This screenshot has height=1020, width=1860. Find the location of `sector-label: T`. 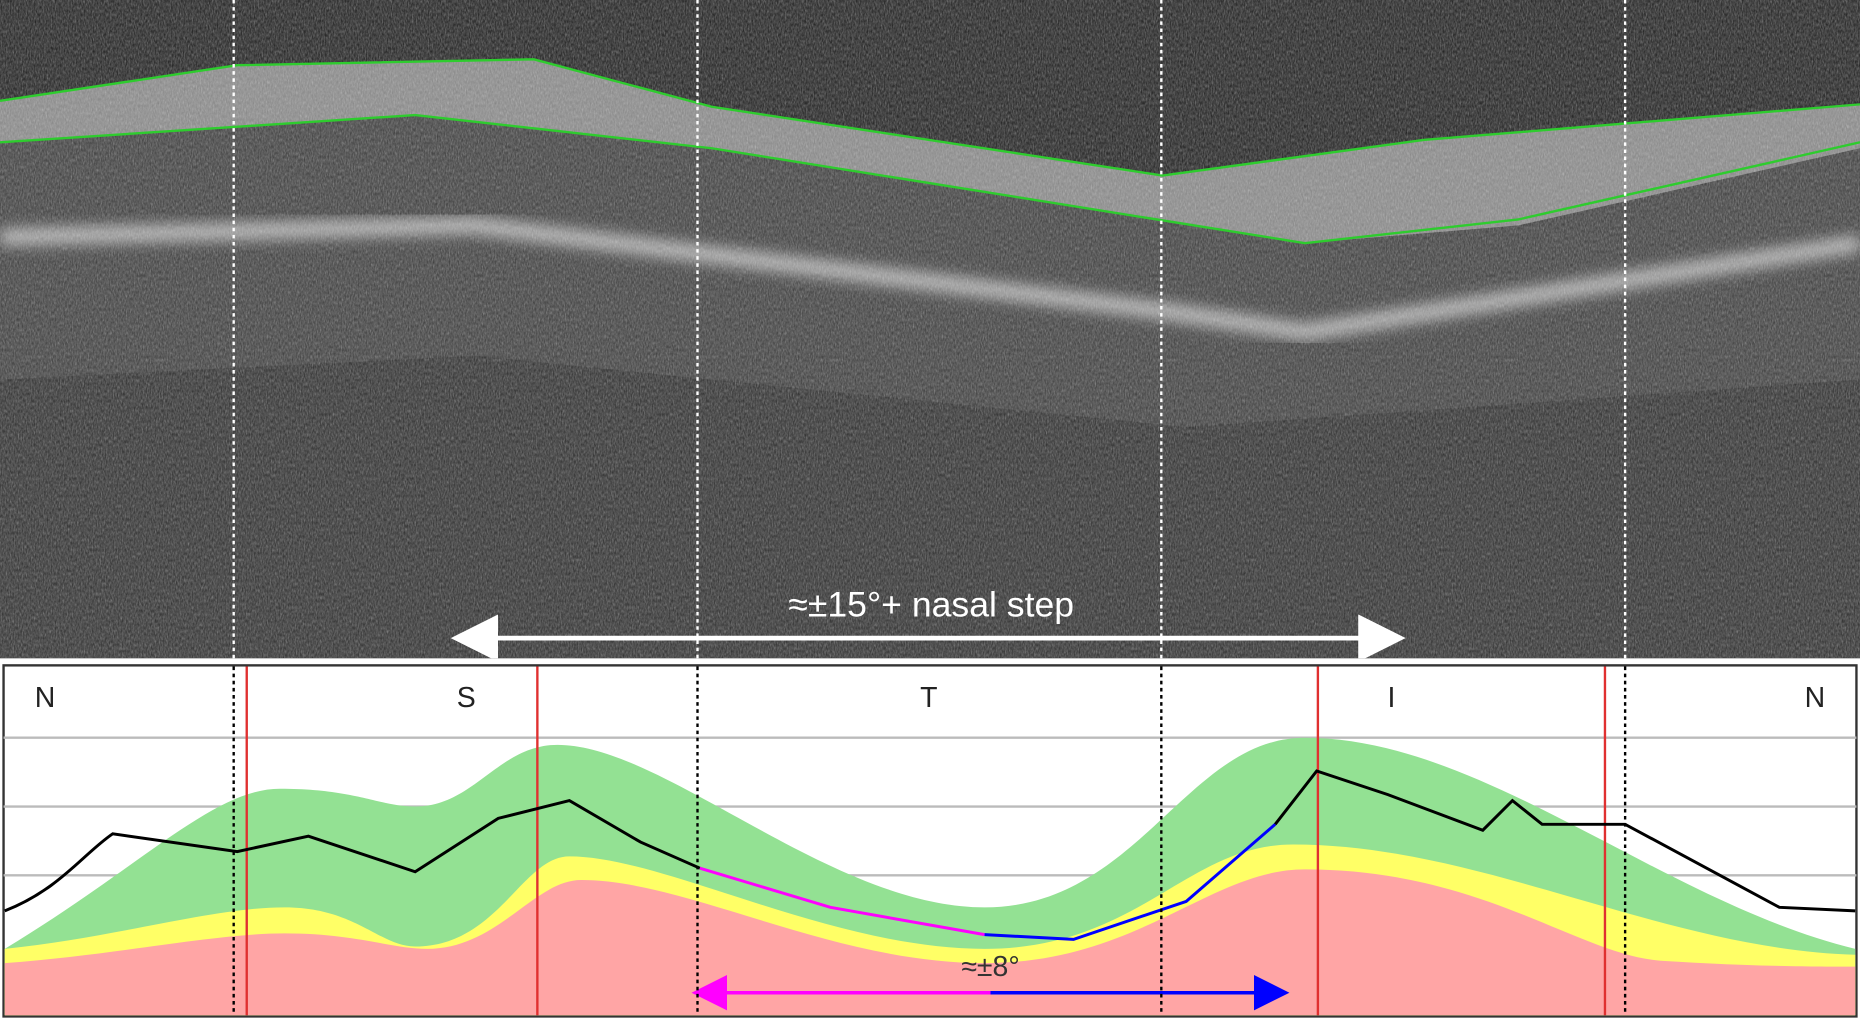

sector-label: T is located at coordinates (928, 698).